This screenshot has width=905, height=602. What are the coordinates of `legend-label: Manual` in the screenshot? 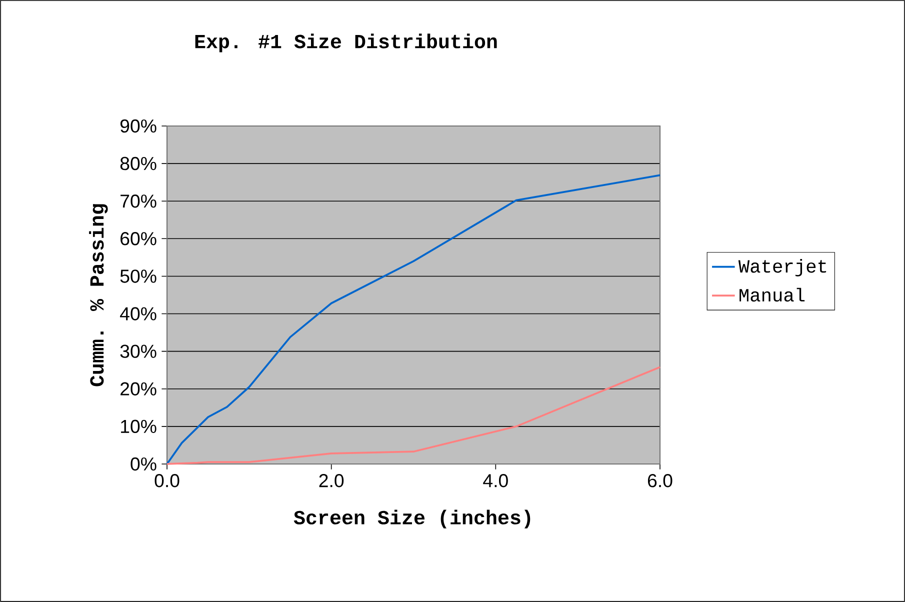 It's located at (772, 295).